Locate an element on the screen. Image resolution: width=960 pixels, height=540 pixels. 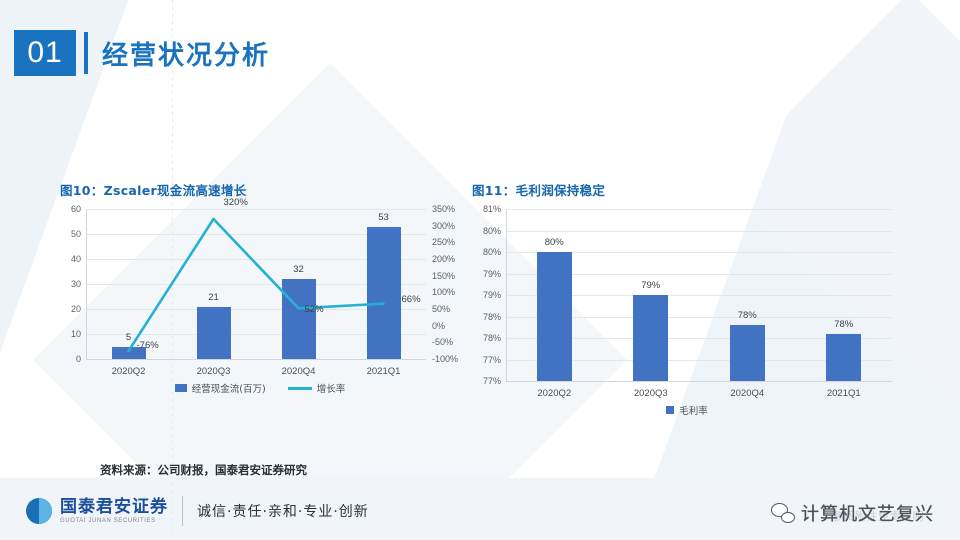
legend-item-operating-cashflow: 经营现金流(百万) is located at coordinates (220, 388).